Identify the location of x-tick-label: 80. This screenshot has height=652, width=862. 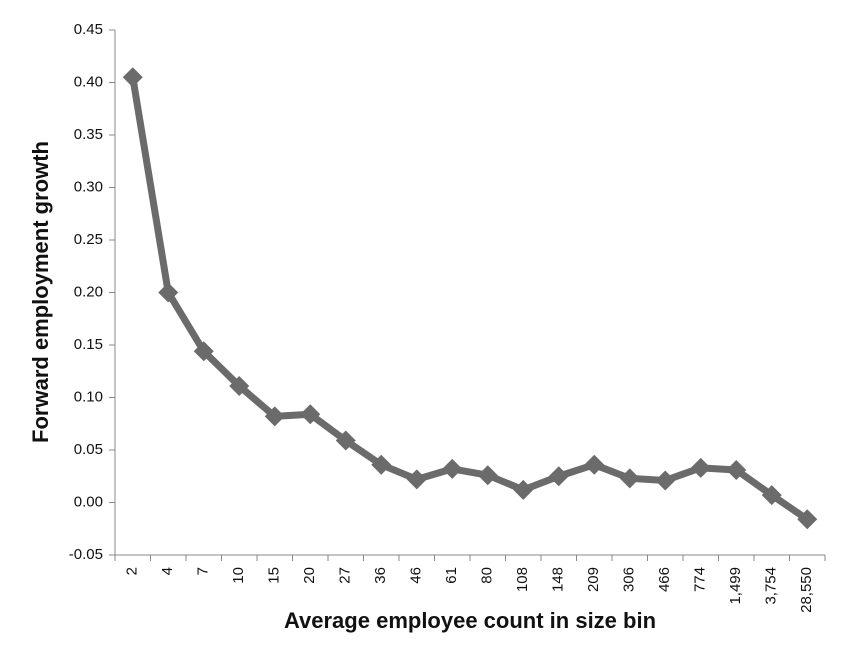
(487, 575).